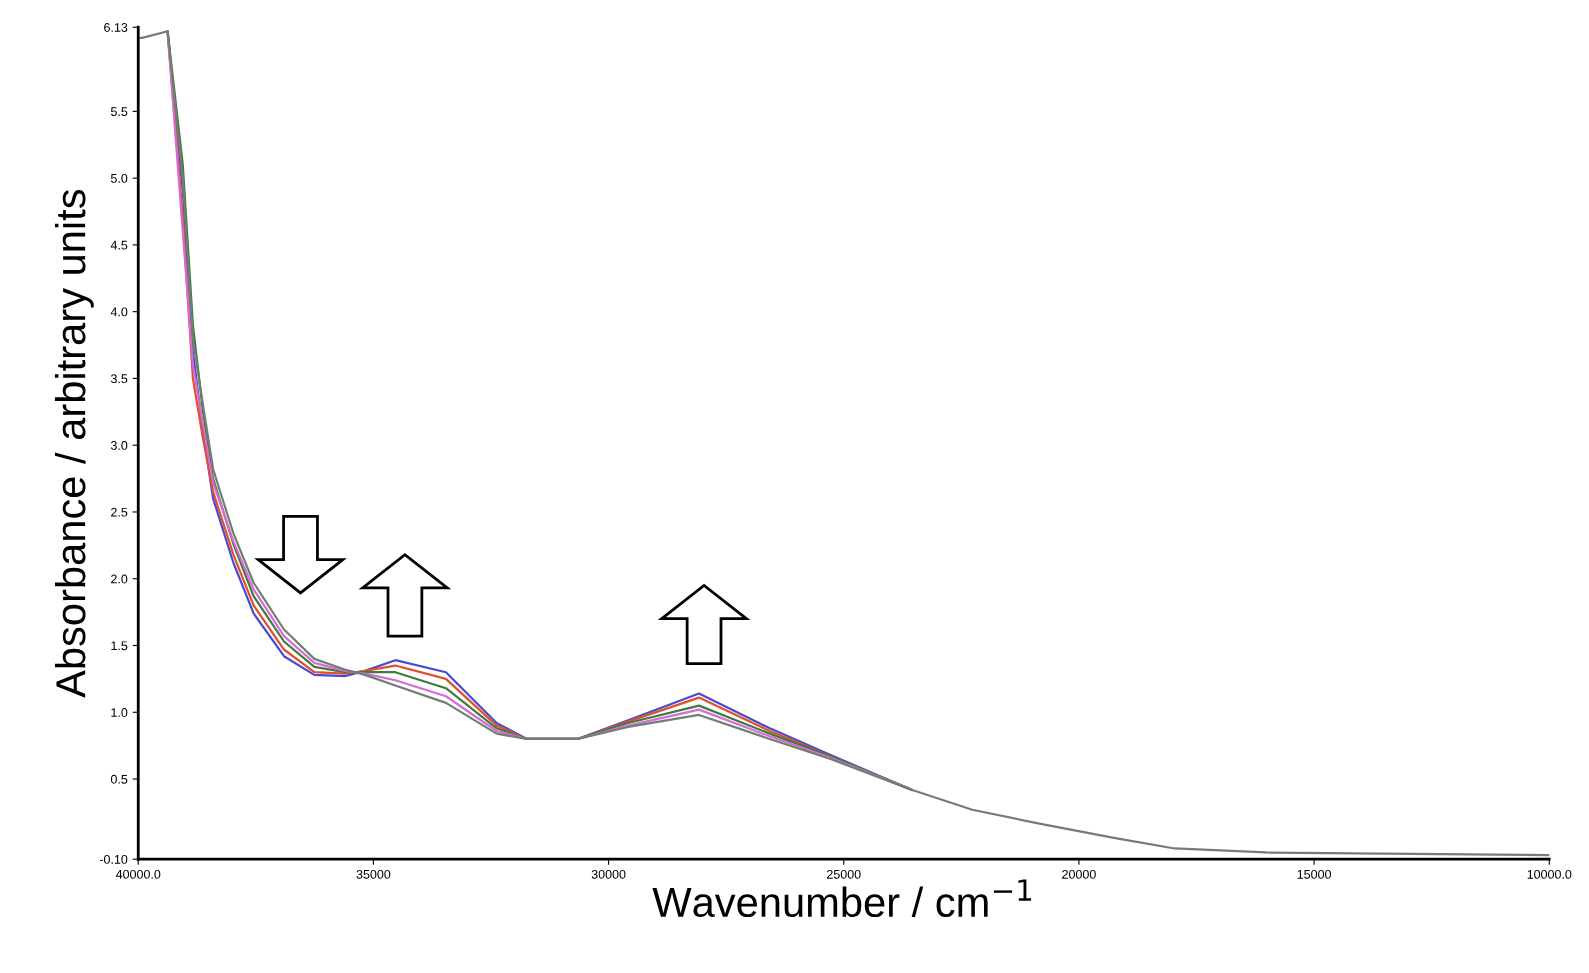 This screenshot has width=1589, height=973. I want to click on y-tick-label: 4.5, so click(119, 245).